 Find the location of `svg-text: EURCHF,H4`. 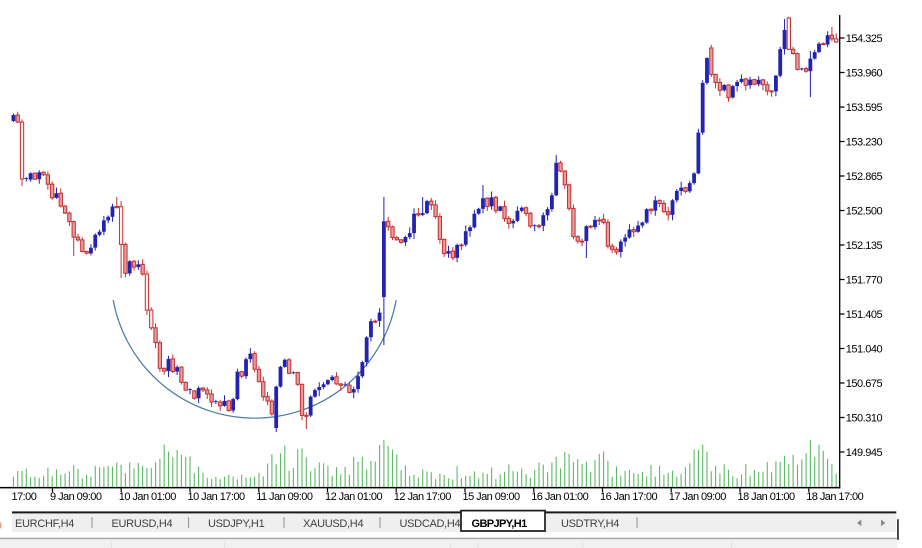

svg-text: EURCHF,H4 is located at coordinates (44, 524).